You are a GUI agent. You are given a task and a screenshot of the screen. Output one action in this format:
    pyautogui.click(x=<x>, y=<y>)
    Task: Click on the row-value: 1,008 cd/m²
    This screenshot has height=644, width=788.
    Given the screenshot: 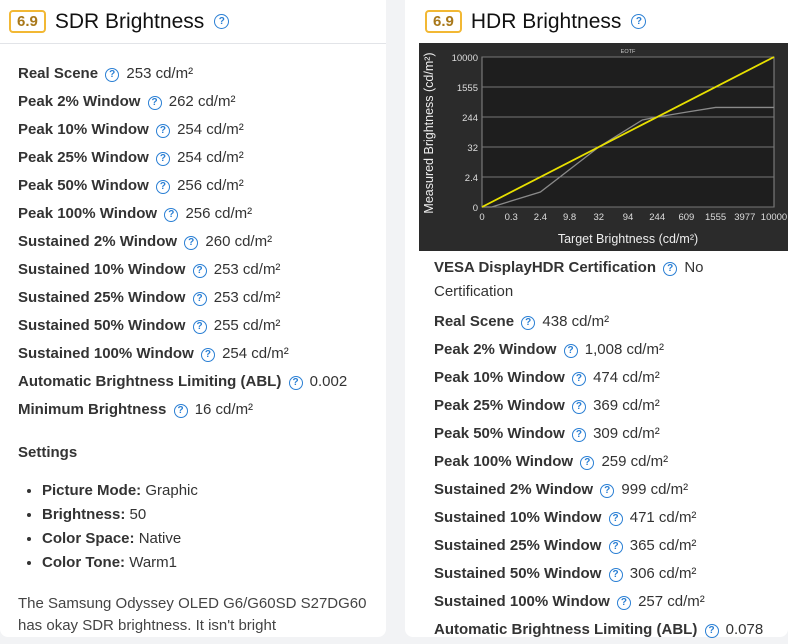 What is the action you would take?
    pyautogui.click(x=624, y=349)
    